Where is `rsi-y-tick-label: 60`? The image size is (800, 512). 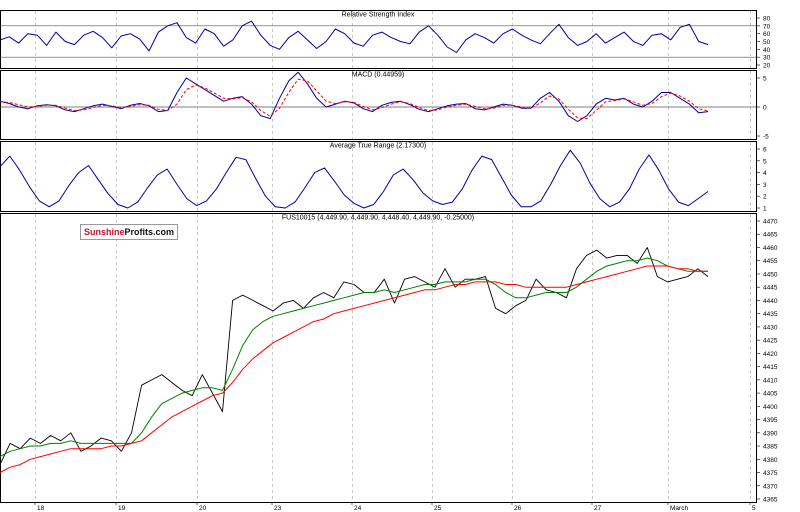
rsi-y-tick-label: 60 is located at coordinates (767, 34).